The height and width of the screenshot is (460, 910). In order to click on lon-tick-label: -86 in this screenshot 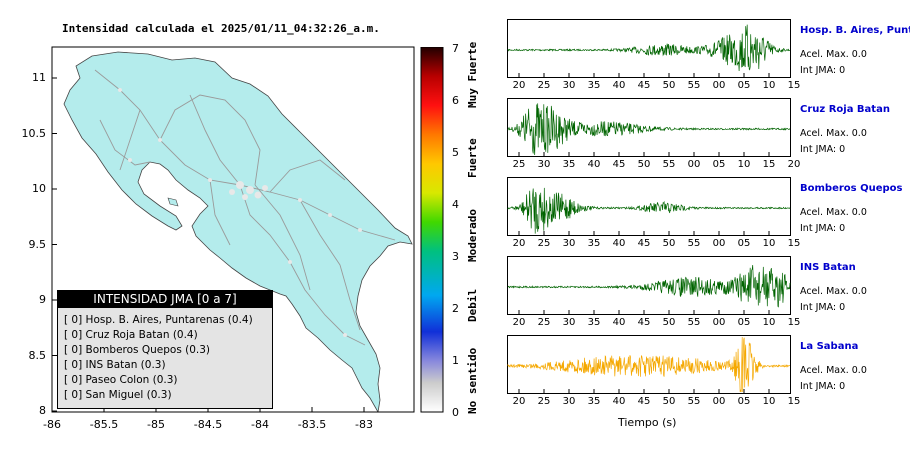, I will do `click(52, 424)`.